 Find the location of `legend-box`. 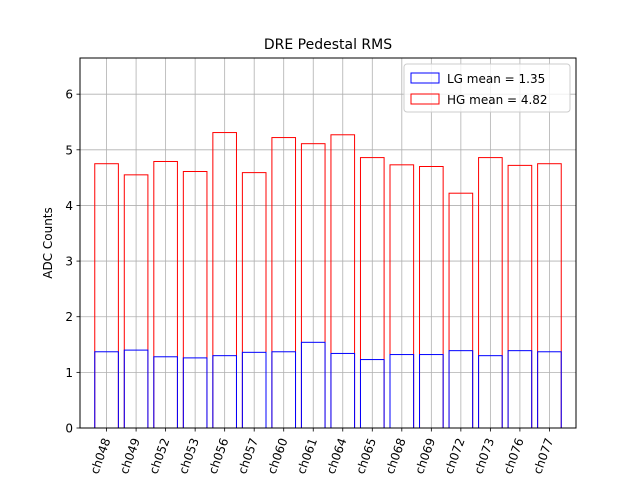

legend-box is located at coordinates (487, 88).